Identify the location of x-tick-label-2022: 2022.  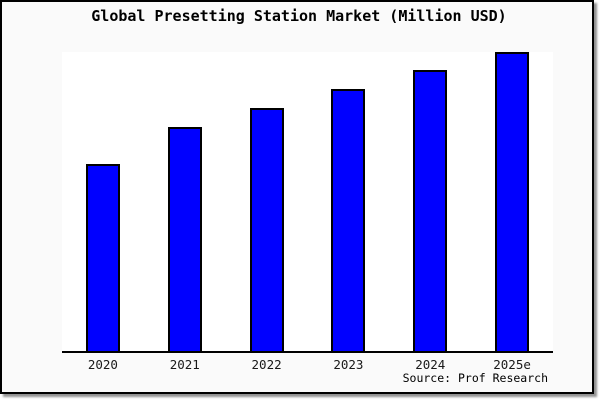
(266, 364).